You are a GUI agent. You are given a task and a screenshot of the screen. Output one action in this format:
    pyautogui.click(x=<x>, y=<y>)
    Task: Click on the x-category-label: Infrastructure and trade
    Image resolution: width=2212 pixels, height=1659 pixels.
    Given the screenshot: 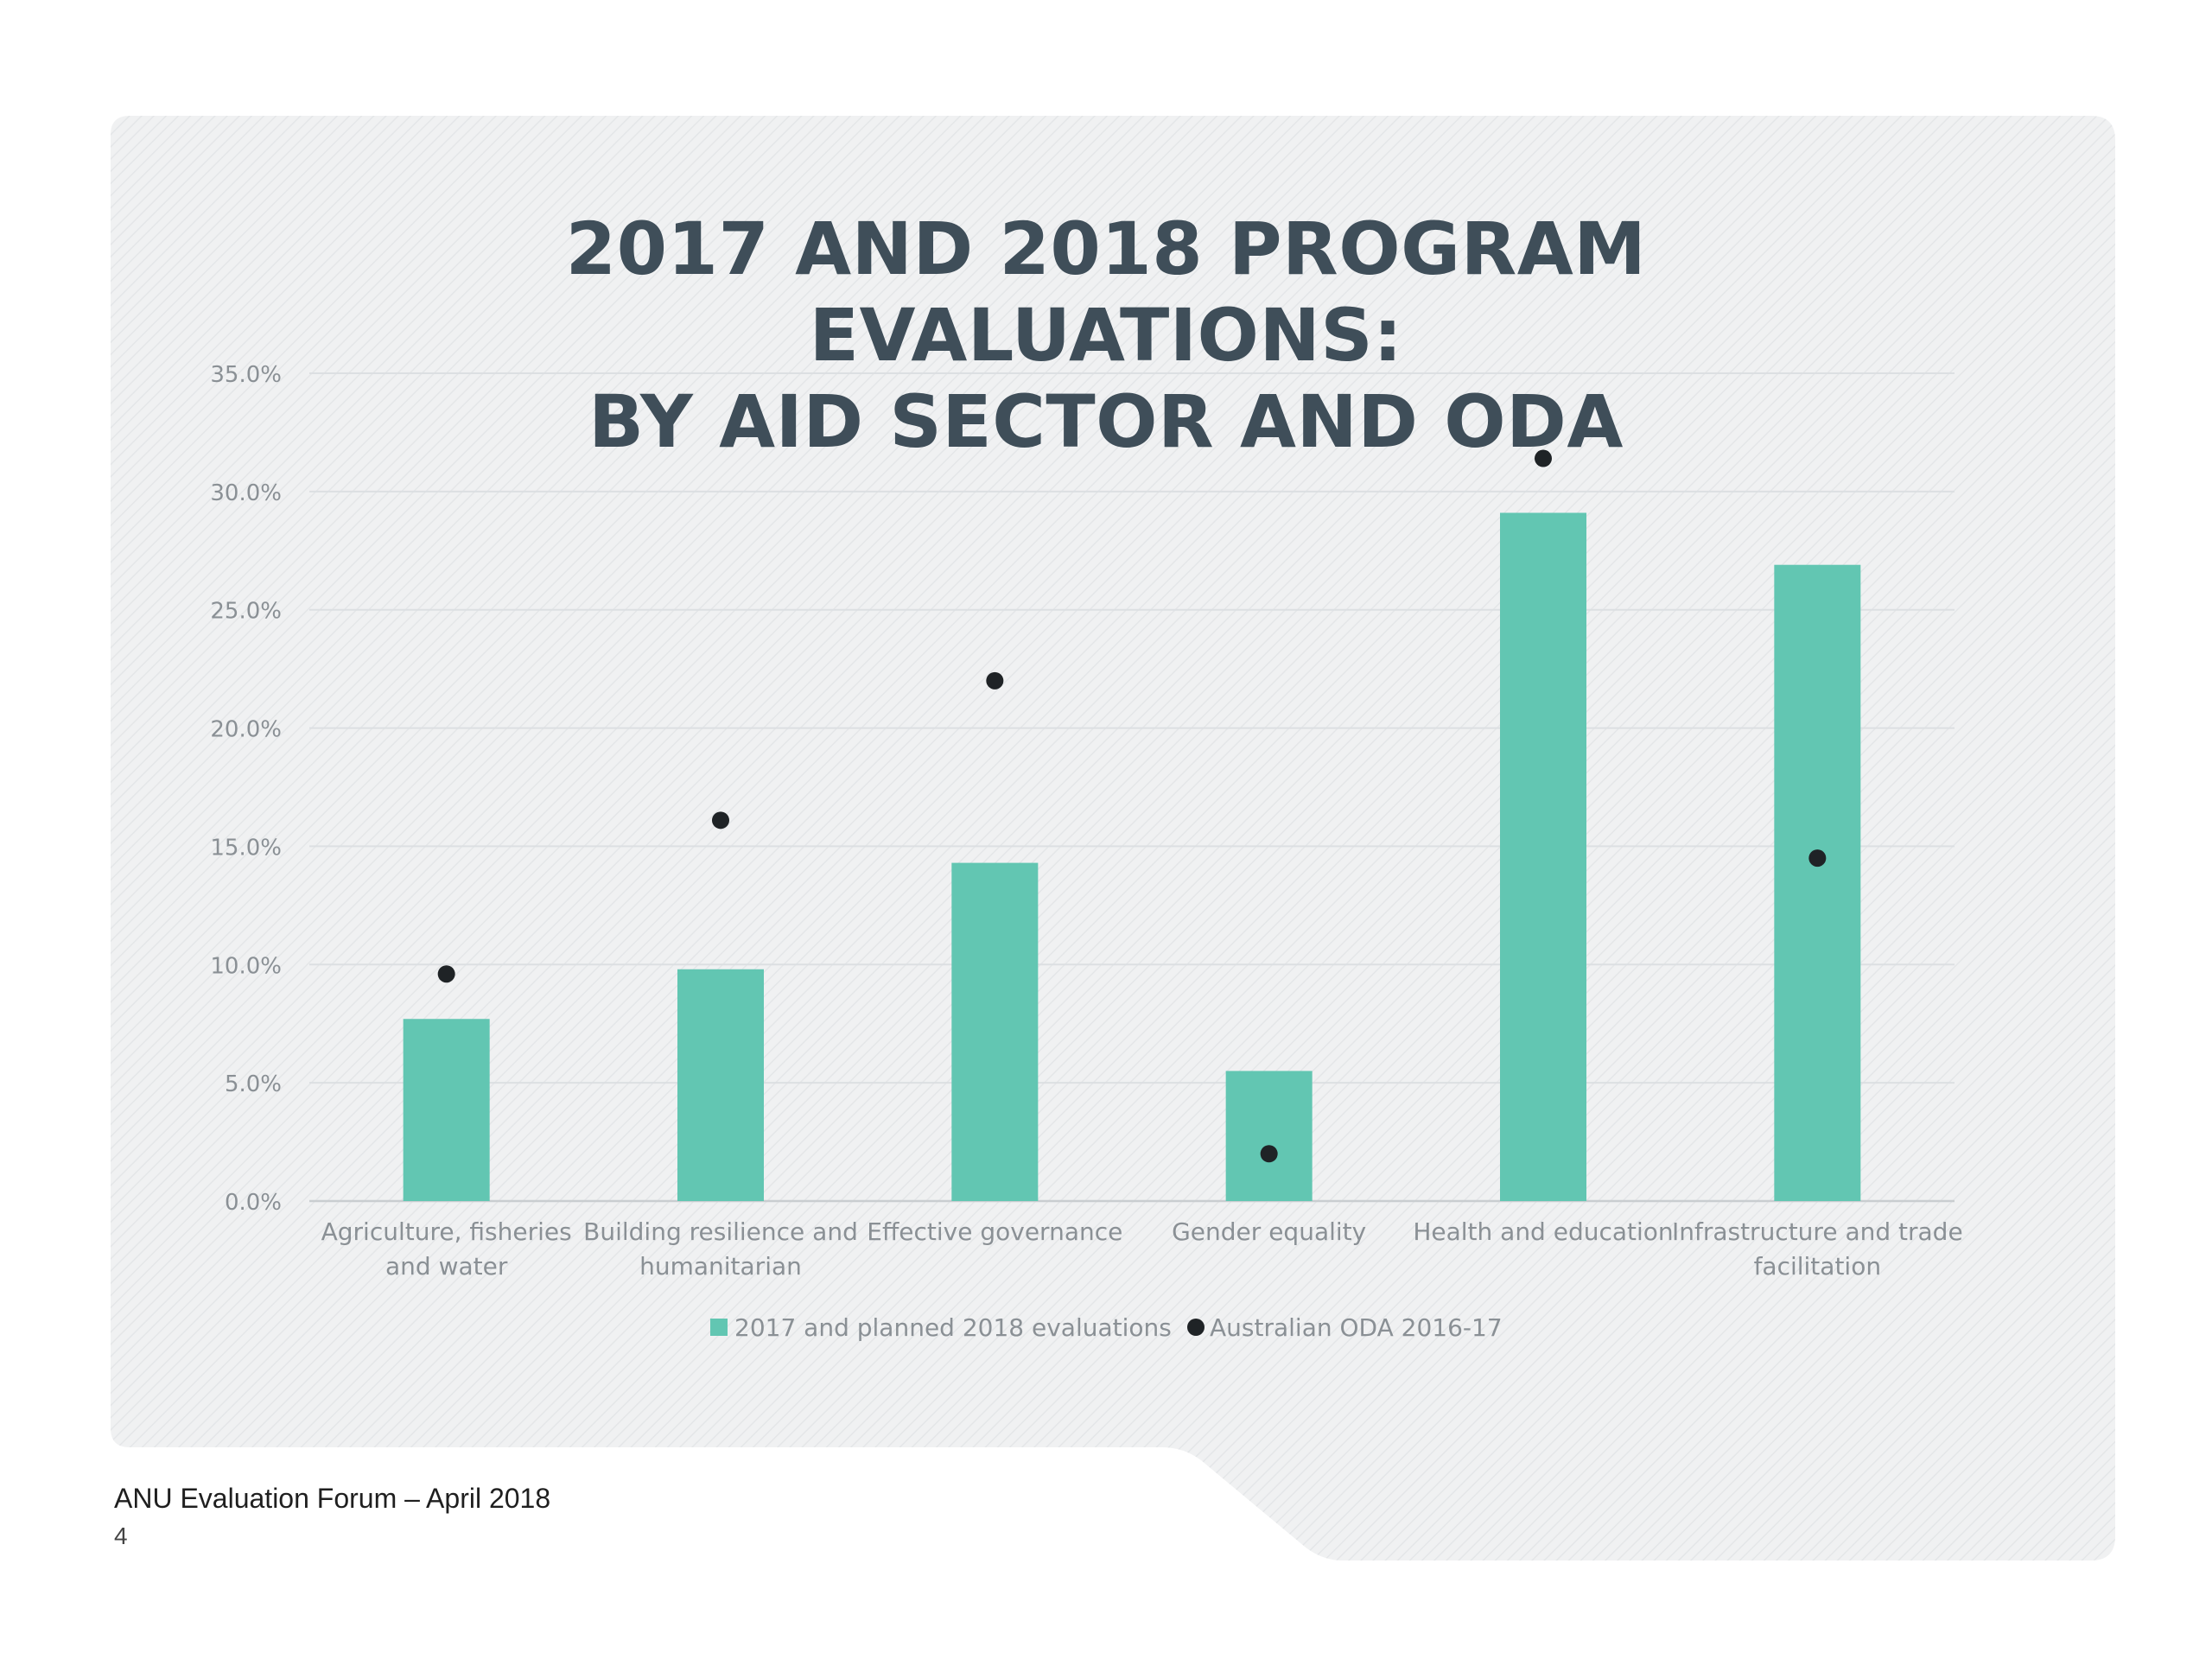 What is the action you would take?
    pyautogui.click(x=1817, y=1231)
    